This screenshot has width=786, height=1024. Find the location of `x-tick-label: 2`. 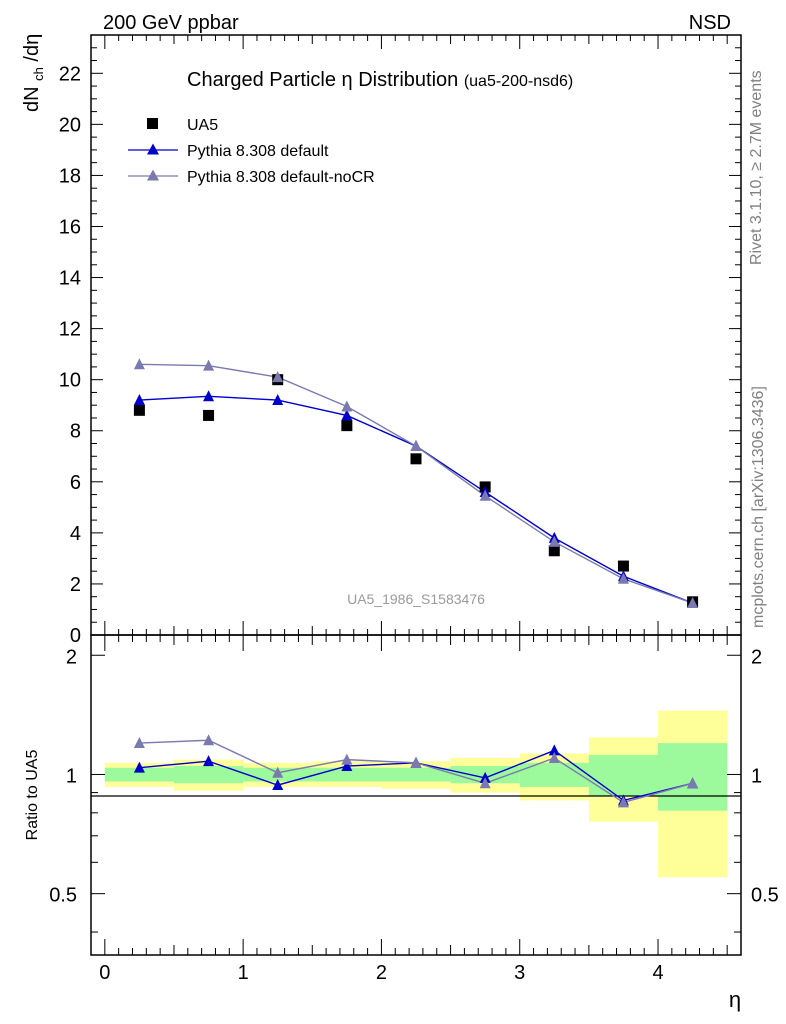

x-tick-label: 2 is located at coordinates (381, 973).